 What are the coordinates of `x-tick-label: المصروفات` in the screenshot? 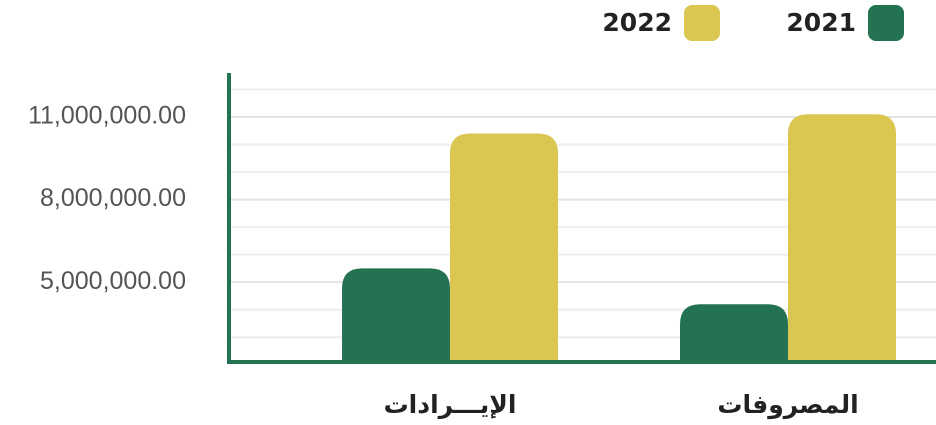 It's located at (787, 405).